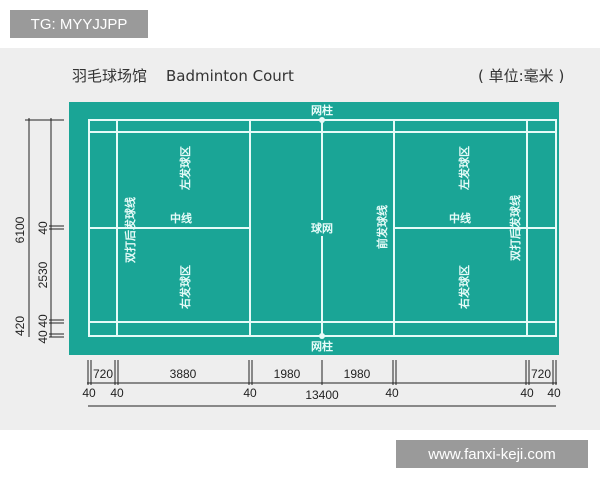 The height and width of the screenshot is (480, 600). What do you see at coordinates (460, 218) in the screenshot?
I see `label-center-right: 中线` at bounding box center [460, 218].